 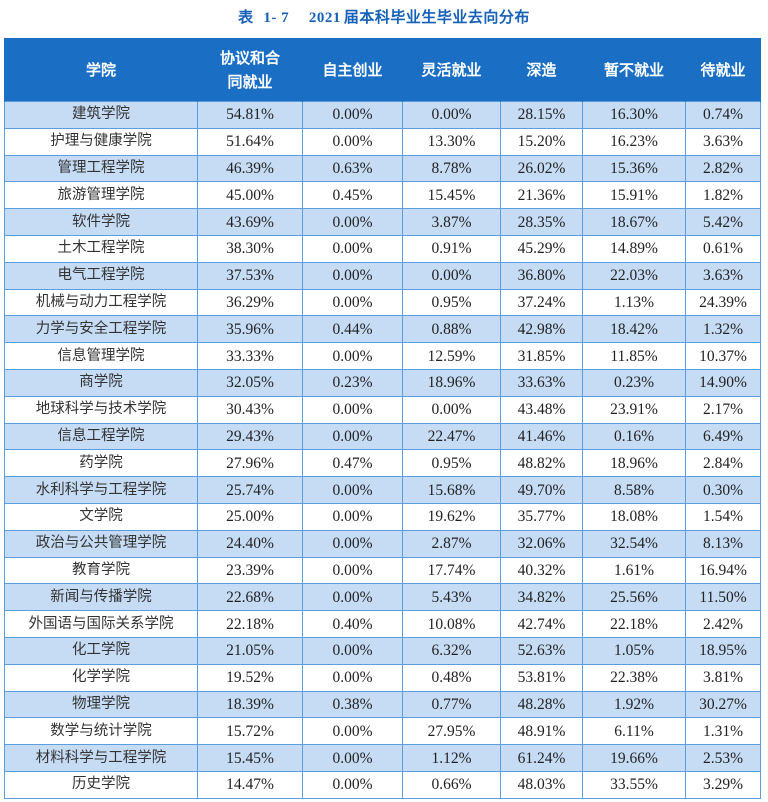 I want to click on cell-college: 化工学院, so click(x=101, y=650).